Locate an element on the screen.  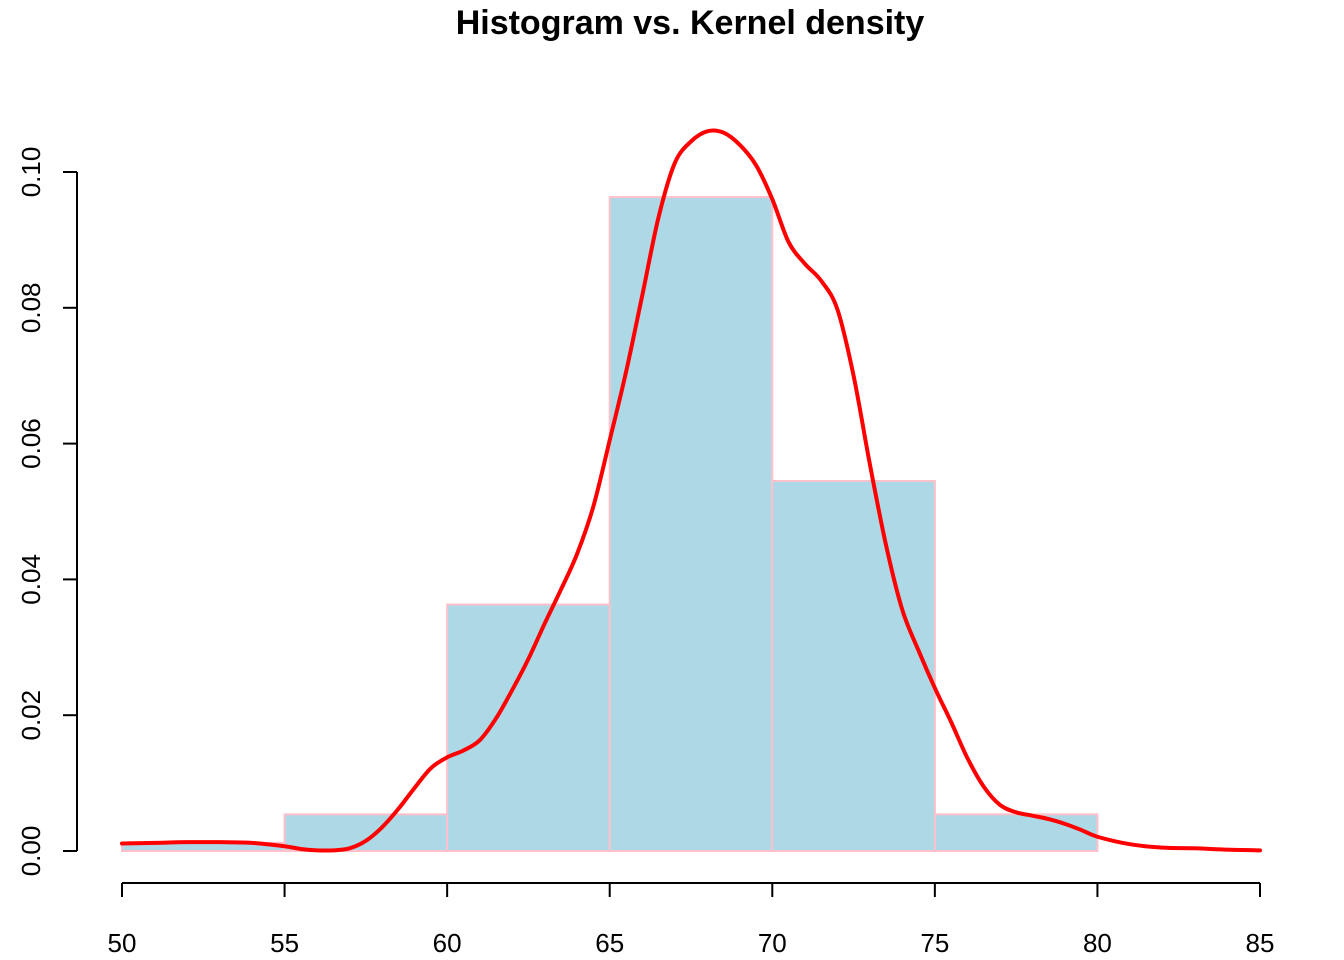
x-tick-label: 60 is located at coordinates (447, 943).